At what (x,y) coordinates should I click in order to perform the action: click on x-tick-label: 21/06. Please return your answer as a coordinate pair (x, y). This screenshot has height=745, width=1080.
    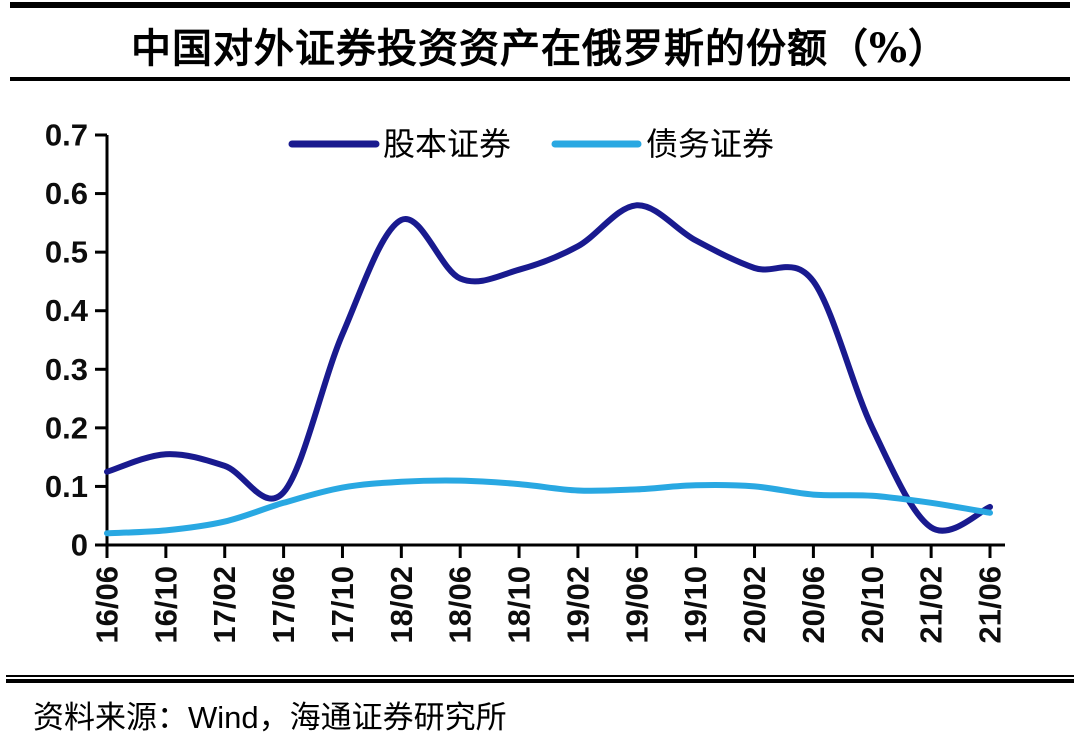
    Looking at the image, I should click on (990, 605).